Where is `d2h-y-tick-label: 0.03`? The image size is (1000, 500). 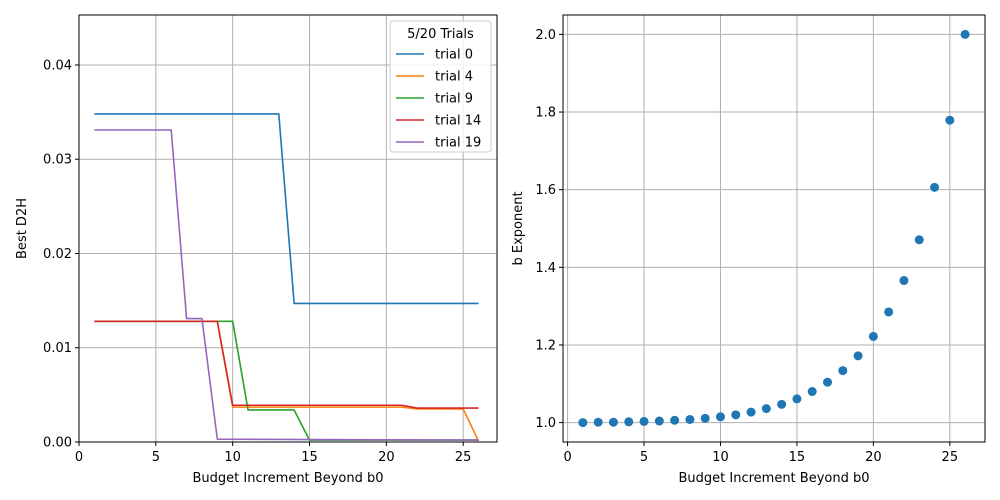 d2h-y-tick-label: 0.03 is located at coordinates (57, 160).